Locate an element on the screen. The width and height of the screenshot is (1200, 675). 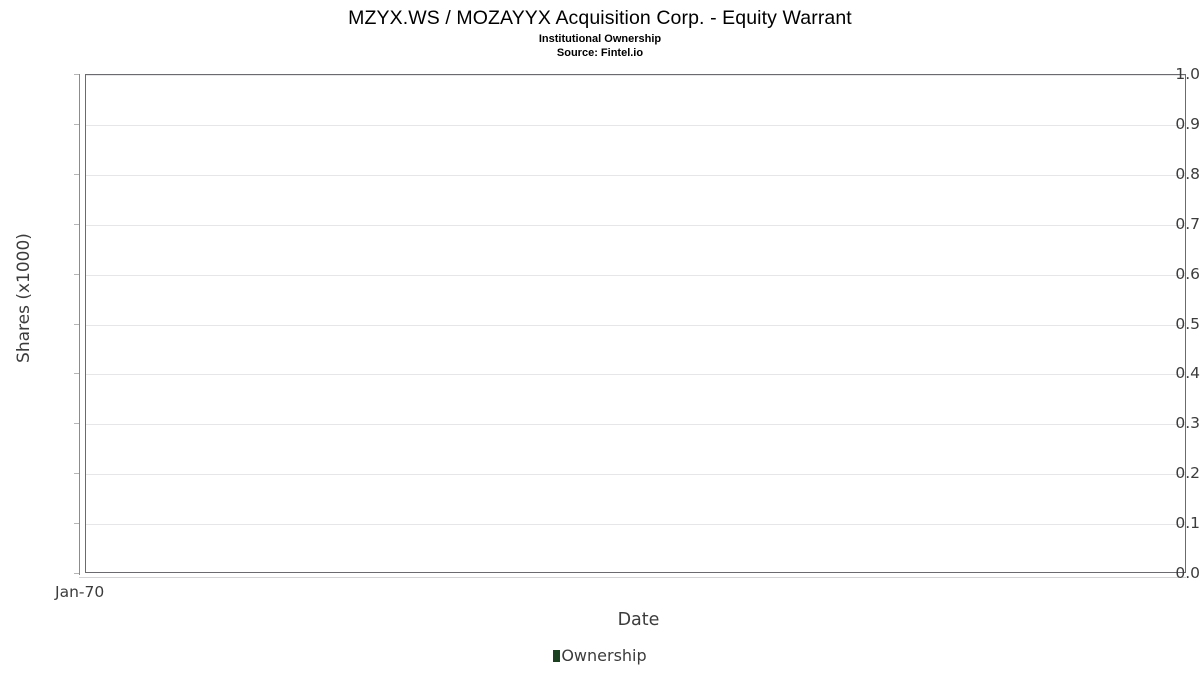
y-tick-label: 0.4 is located at coordinates (1187, 373).